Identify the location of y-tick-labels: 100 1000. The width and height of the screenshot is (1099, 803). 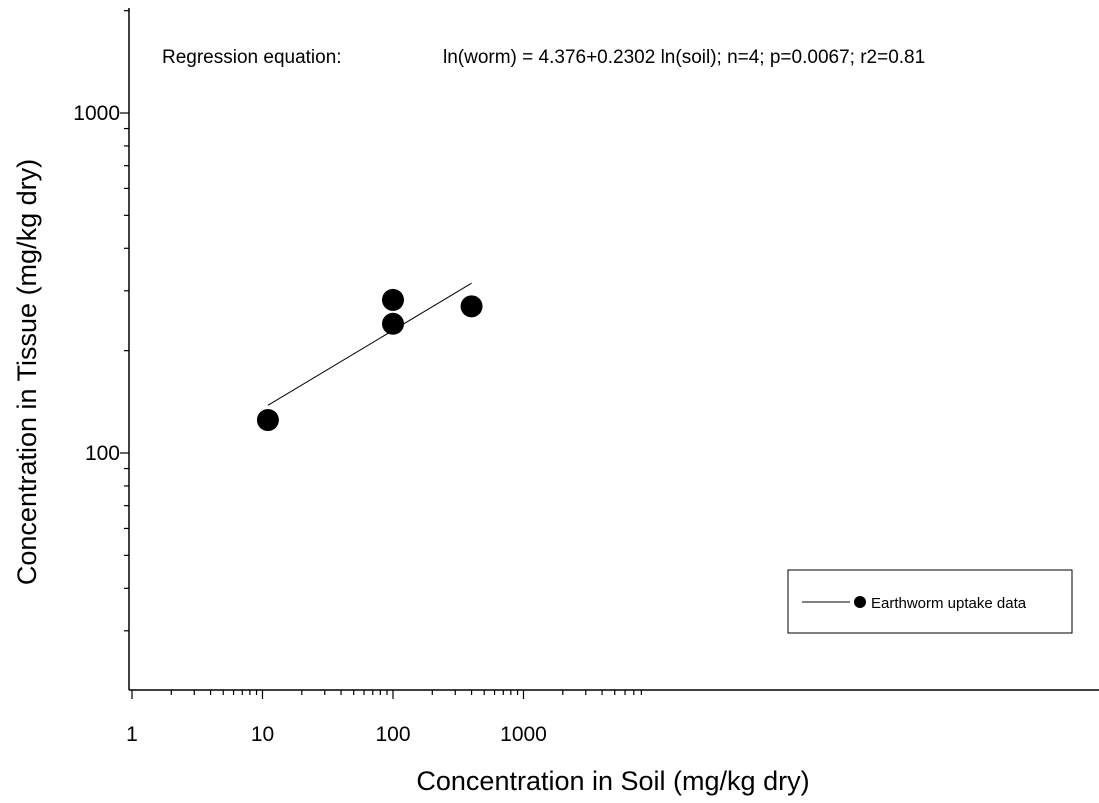
(96, 283).